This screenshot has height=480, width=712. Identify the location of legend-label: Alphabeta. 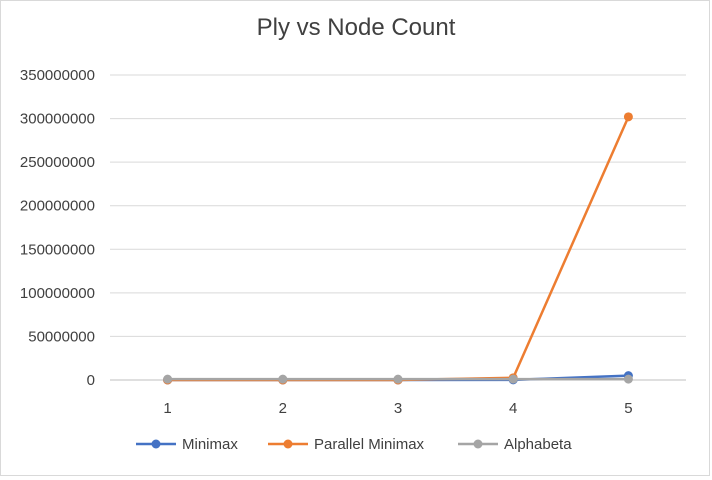
(538, 444).